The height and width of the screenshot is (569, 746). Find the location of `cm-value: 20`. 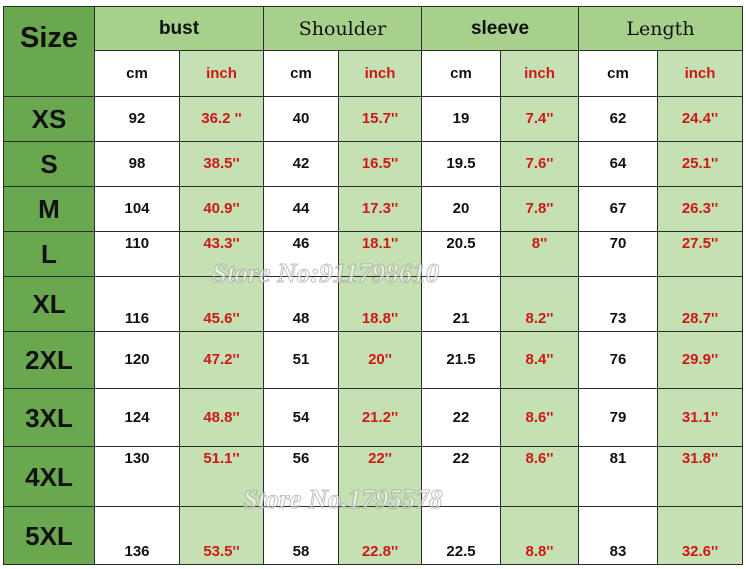

cm-value: 20 is located at coordinates (461, 209).